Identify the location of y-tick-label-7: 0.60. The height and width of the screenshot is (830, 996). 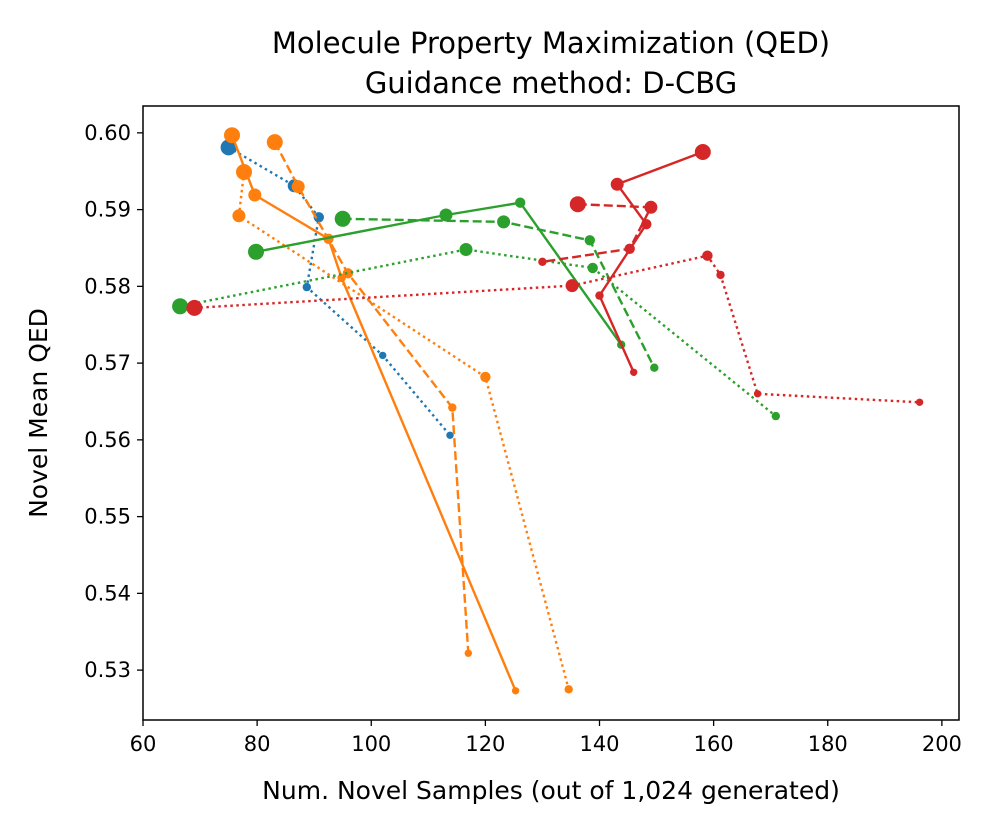
(107, 133).